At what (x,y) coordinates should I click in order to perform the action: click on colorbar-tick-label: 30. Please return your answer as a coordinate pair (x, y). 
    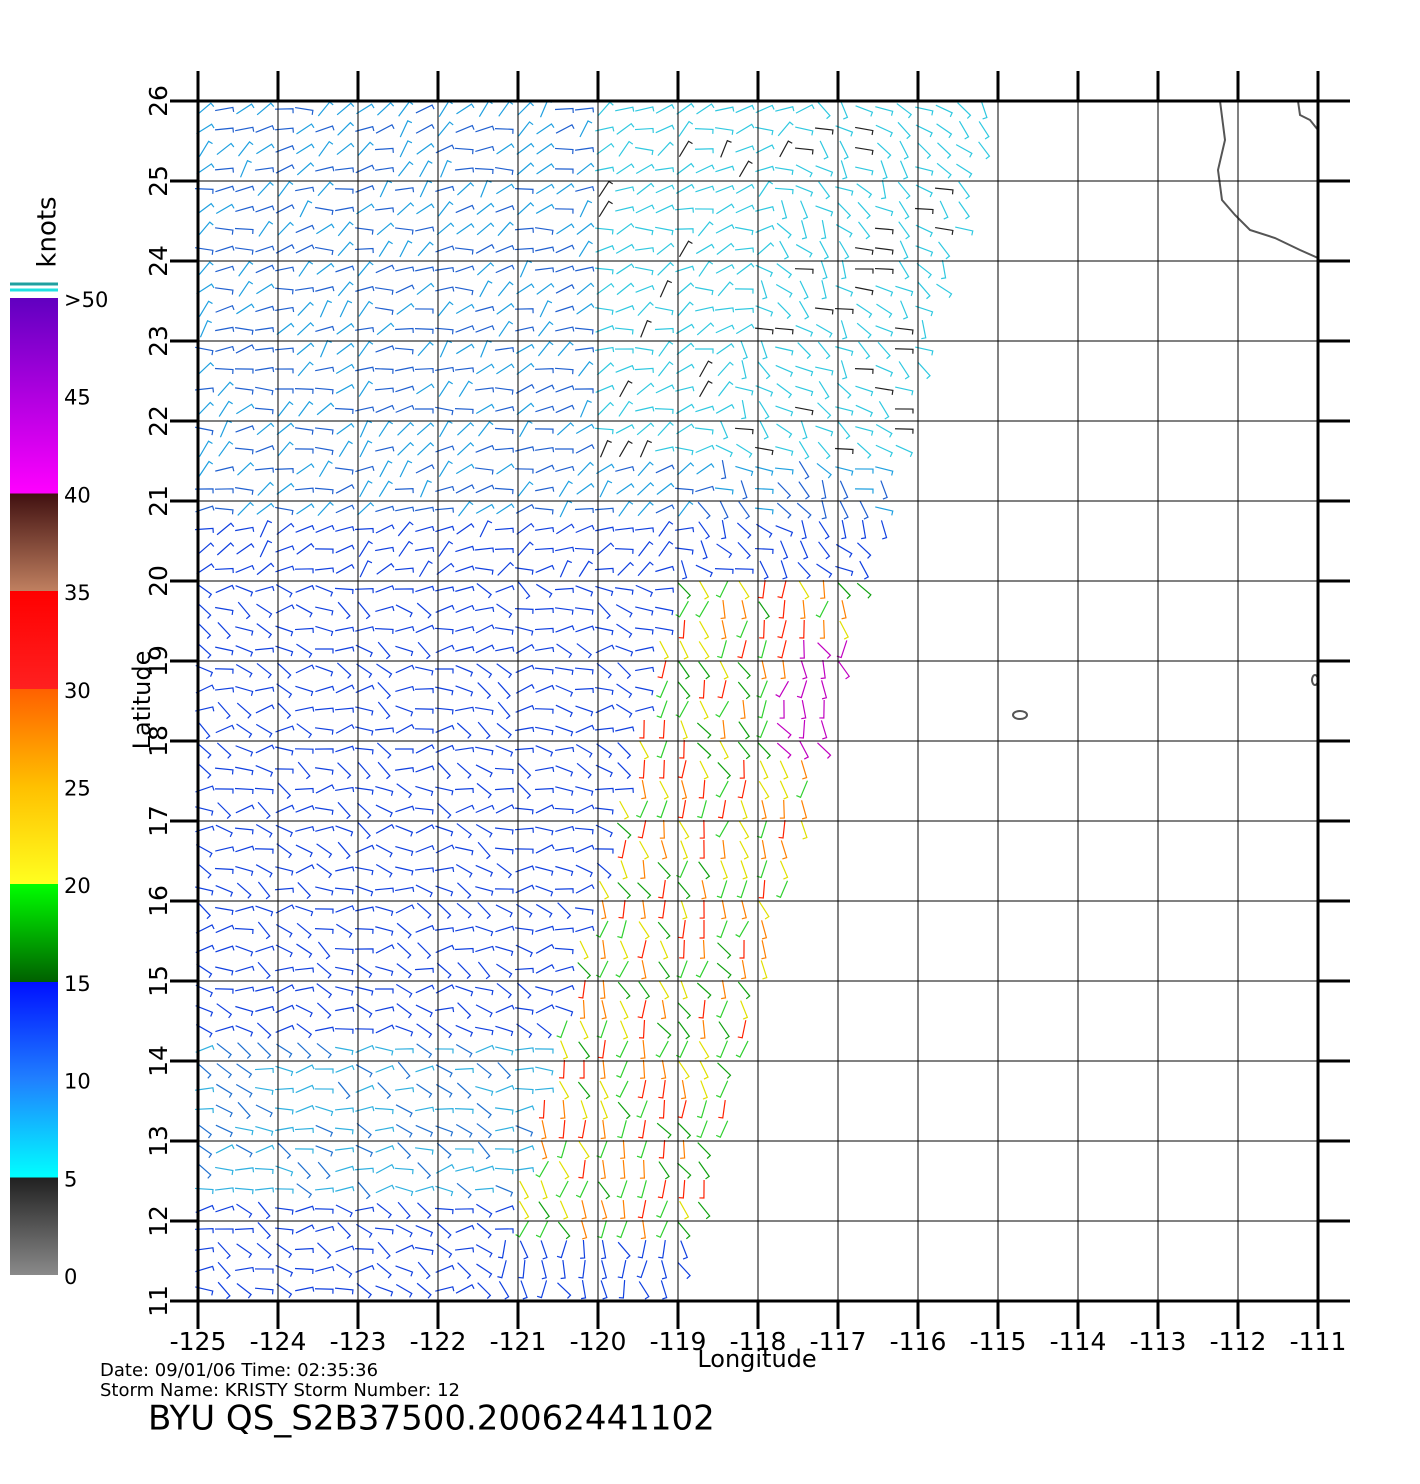
    Looking at the image, I should click on (77, 691).